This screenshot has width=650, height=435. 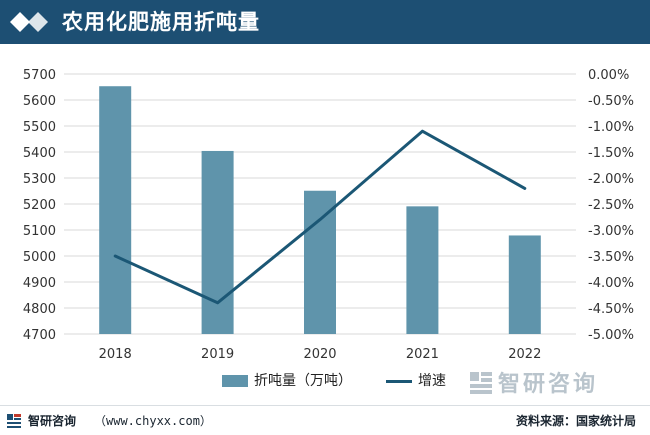 What do you see at coordinates (422, 354) in the screenshot?
I see `x-axis-tick-label: 2021` at bounding box center [422, 354].